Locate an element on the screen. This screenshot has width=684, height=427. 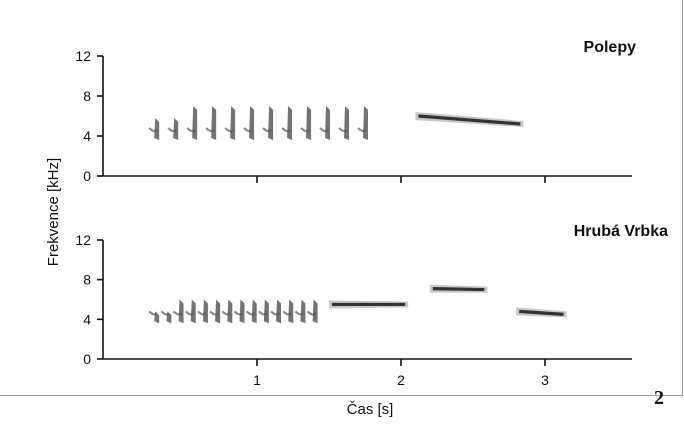
y-axis-label: Frekvence [kHz] is located at coordinates (53, 212).